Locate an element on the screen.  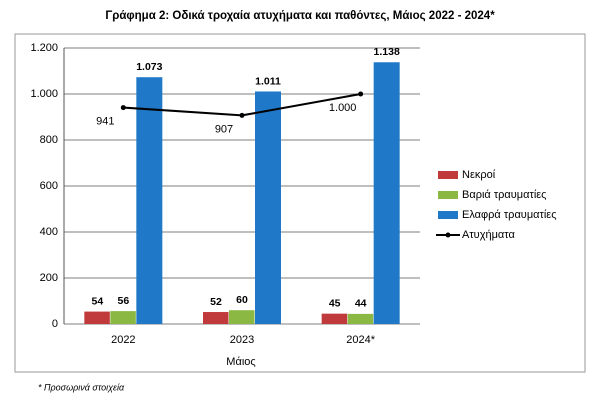
data-label: 1.073 is located at coordinates (149, 67).